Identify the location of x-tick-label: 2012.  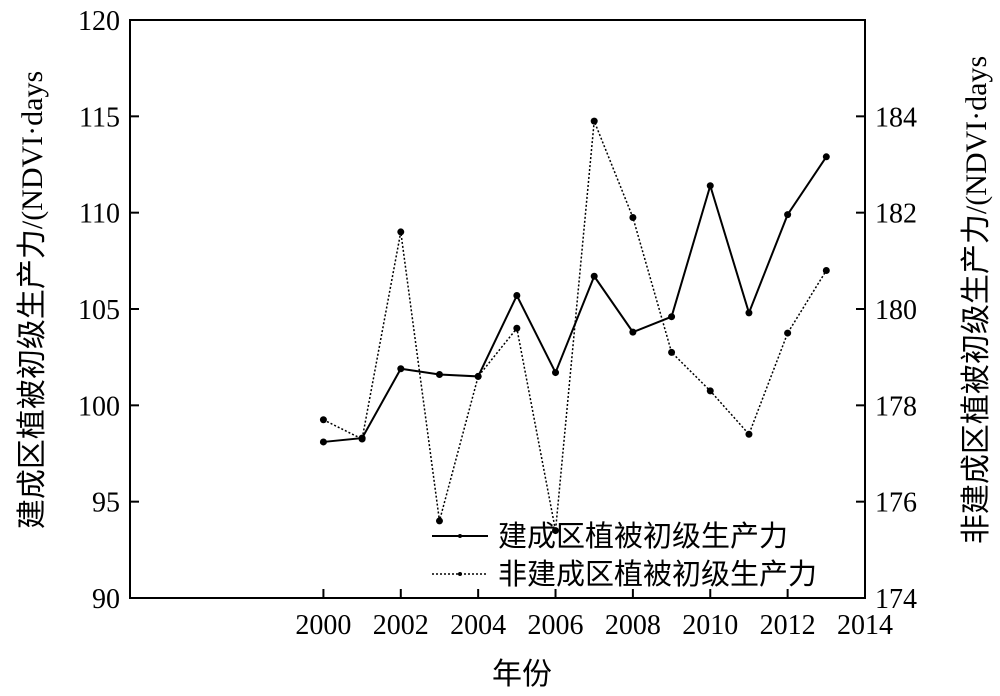
(788, 625).